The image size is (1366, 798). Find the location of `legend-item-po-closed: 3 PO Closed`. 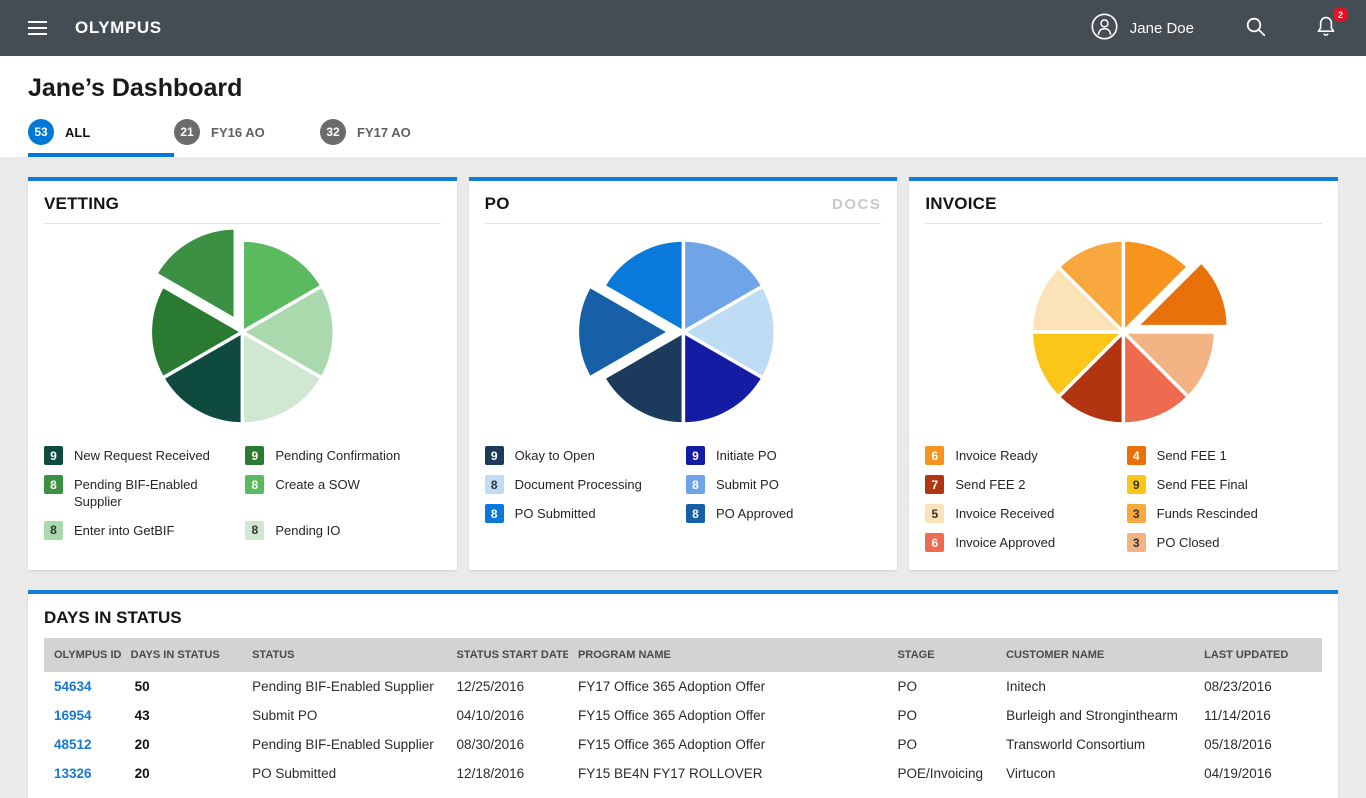

legend-item-po-closed: 3 PO Closed is located at coordinates (1224, 542).